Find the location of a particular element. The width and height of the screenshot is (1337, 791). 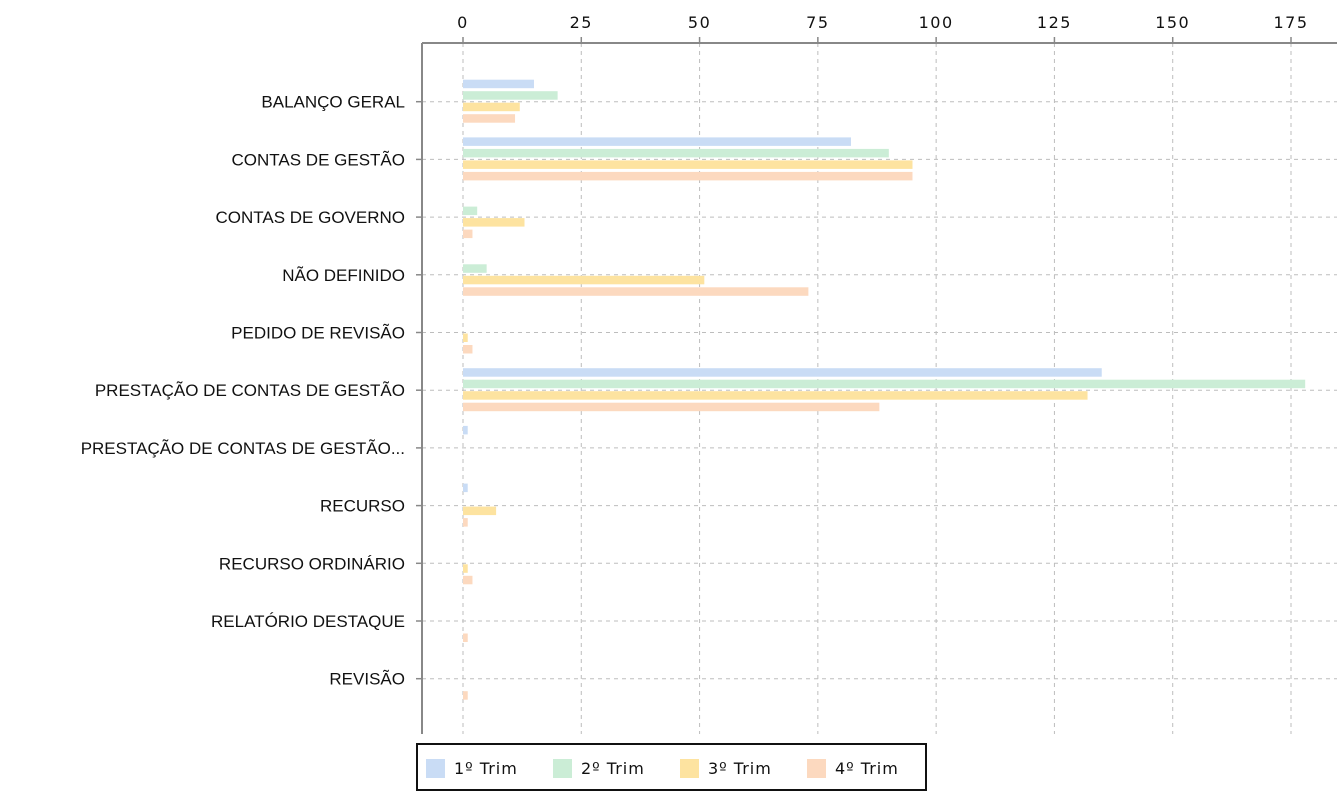

category-label: BALANÇO GERAL is located at coordinates (333, 102).